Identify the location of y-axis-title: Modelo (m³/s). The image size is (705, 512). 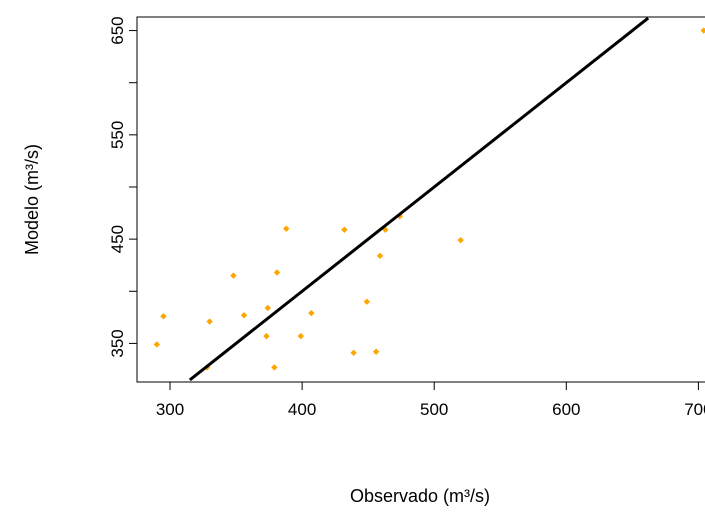
(32, 199).